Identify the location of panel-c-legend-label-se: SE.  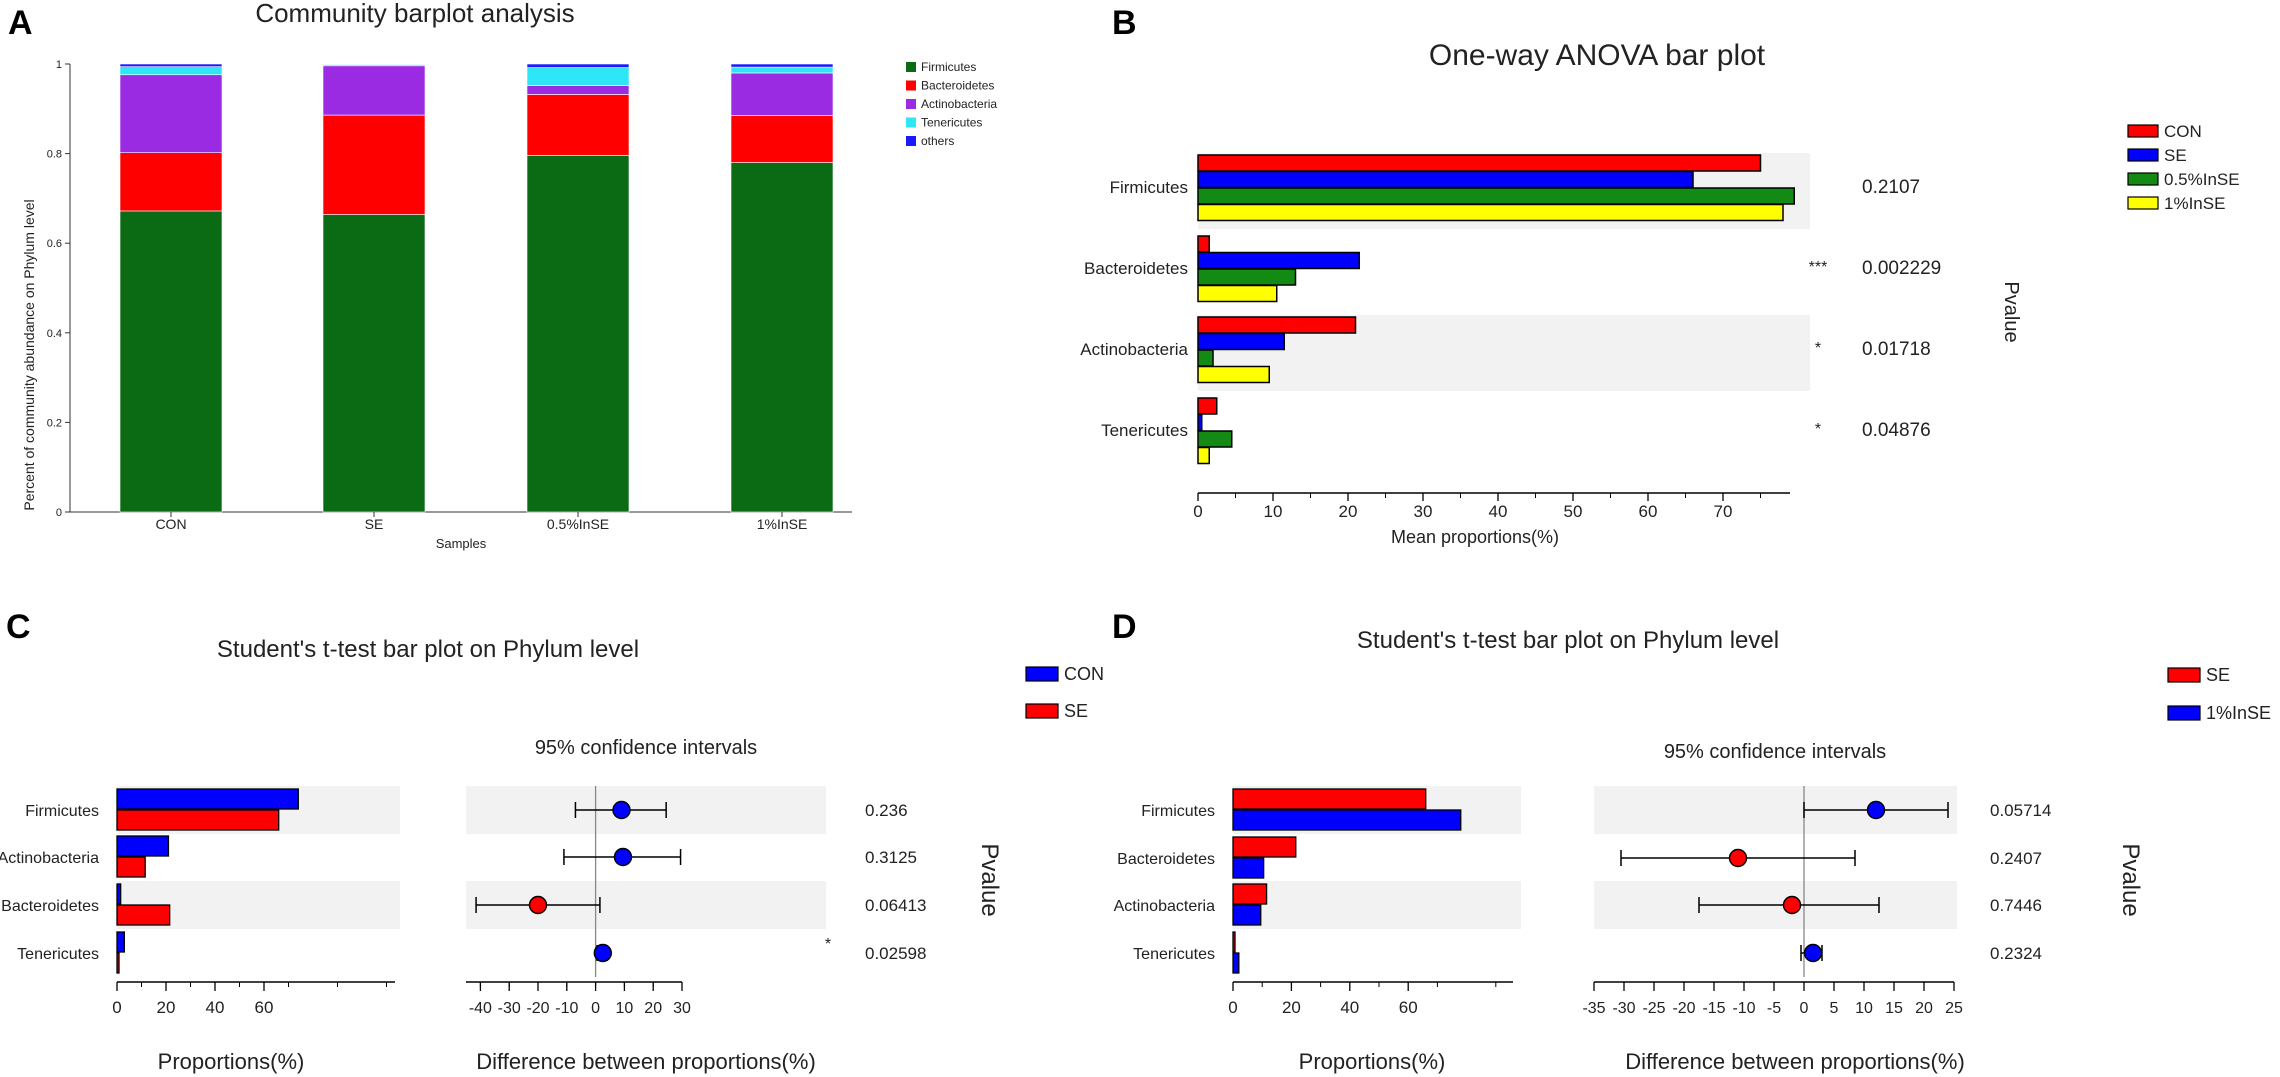
(1076, 711).